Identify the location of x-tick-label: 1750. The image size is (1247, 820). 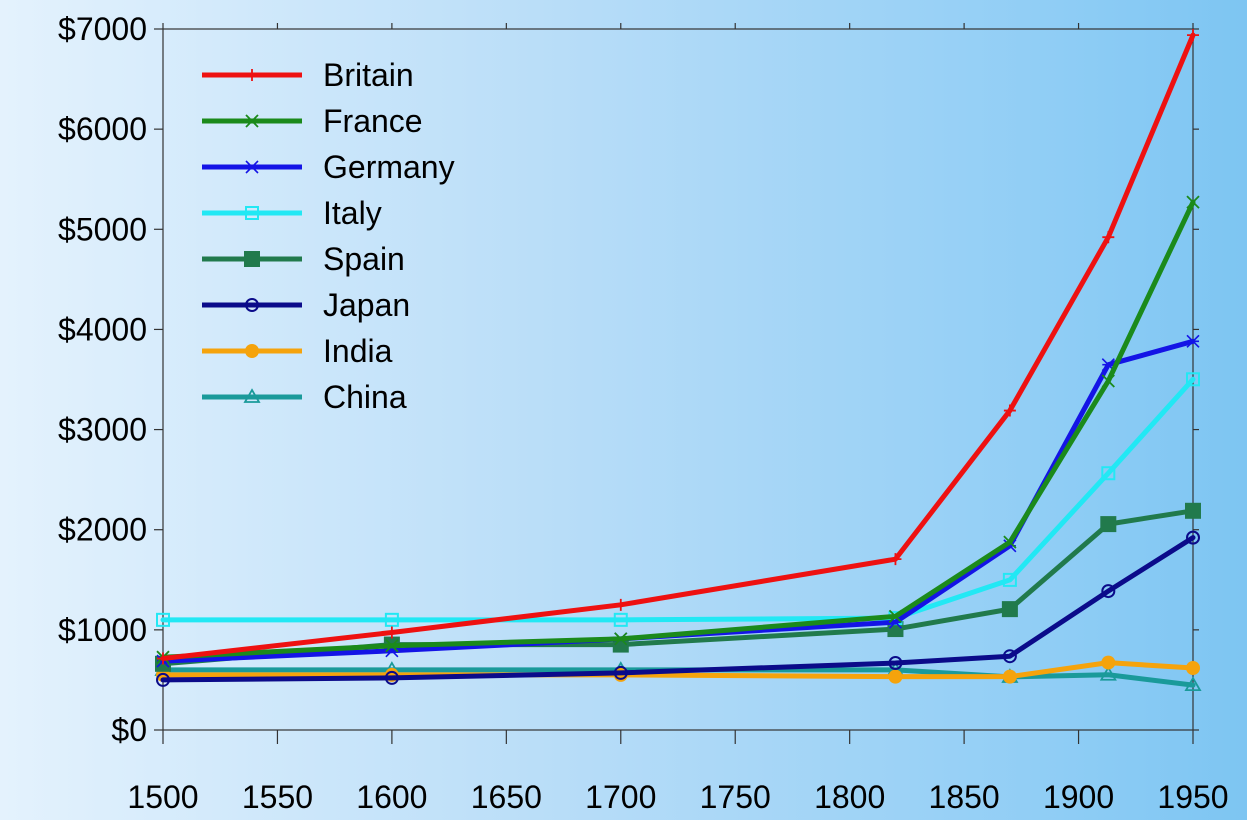
(735, 797).